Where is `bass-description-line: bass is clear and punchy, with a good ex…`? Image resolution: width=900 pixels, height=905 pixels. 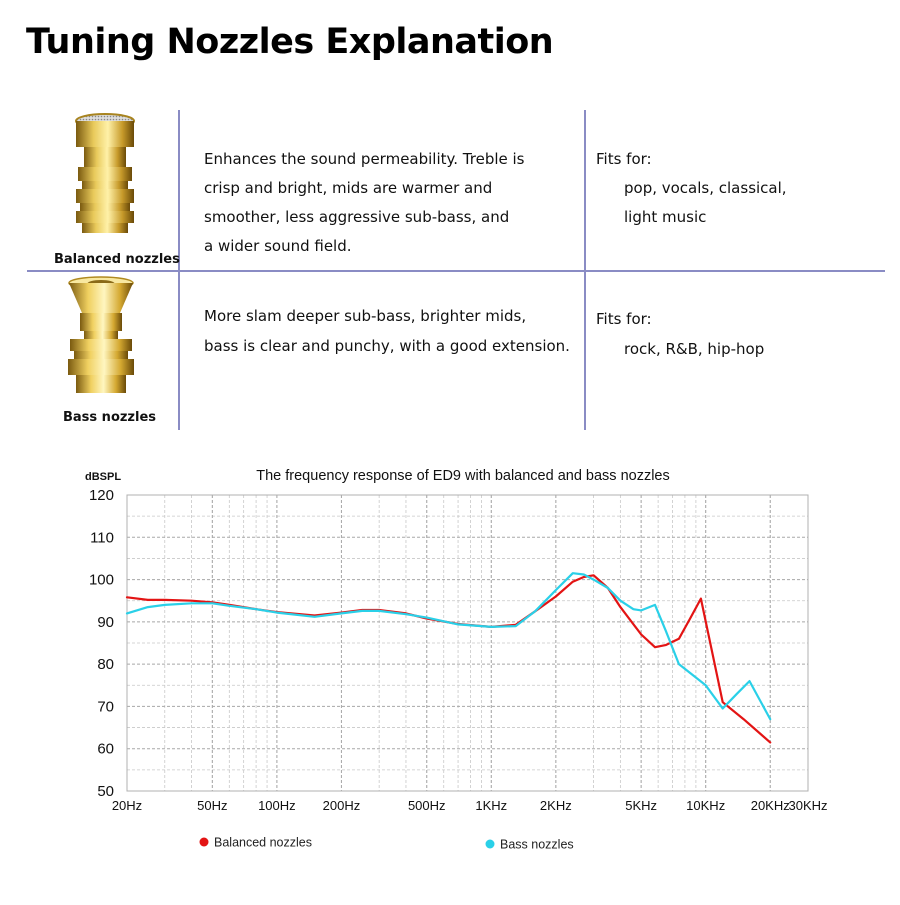 bass-description-line: bass is clear and punchy, with a good ex… is located at coordinates (387, 346).